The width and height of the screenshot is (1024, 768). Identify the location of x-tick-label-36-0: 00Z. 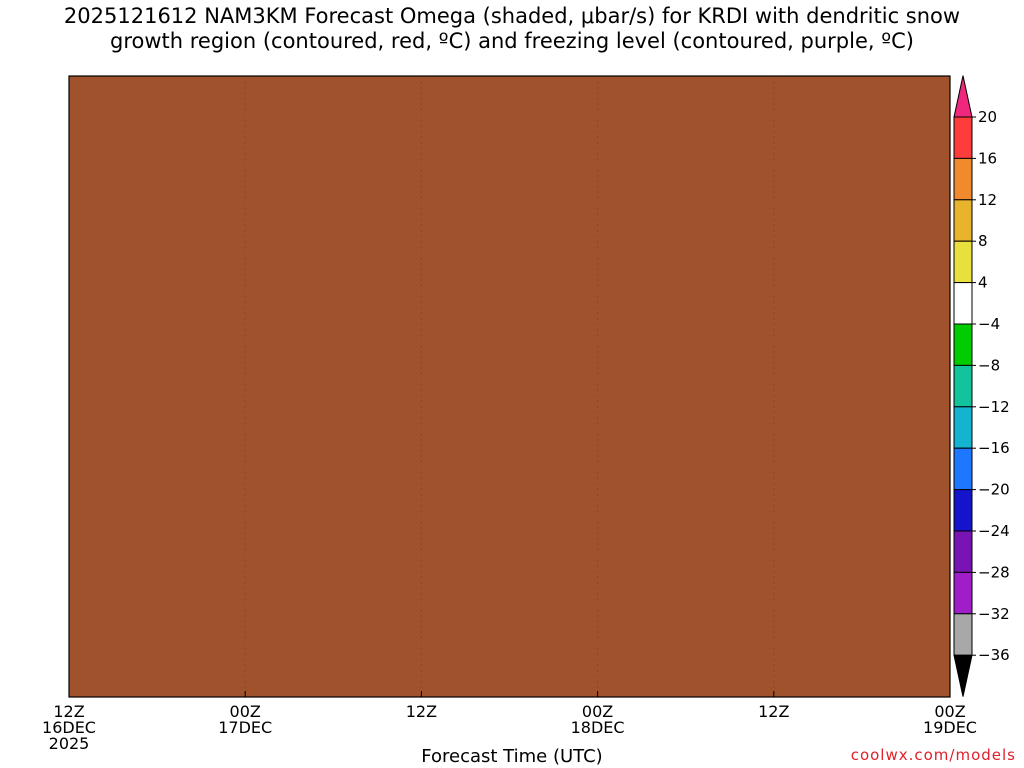
(597, 711).